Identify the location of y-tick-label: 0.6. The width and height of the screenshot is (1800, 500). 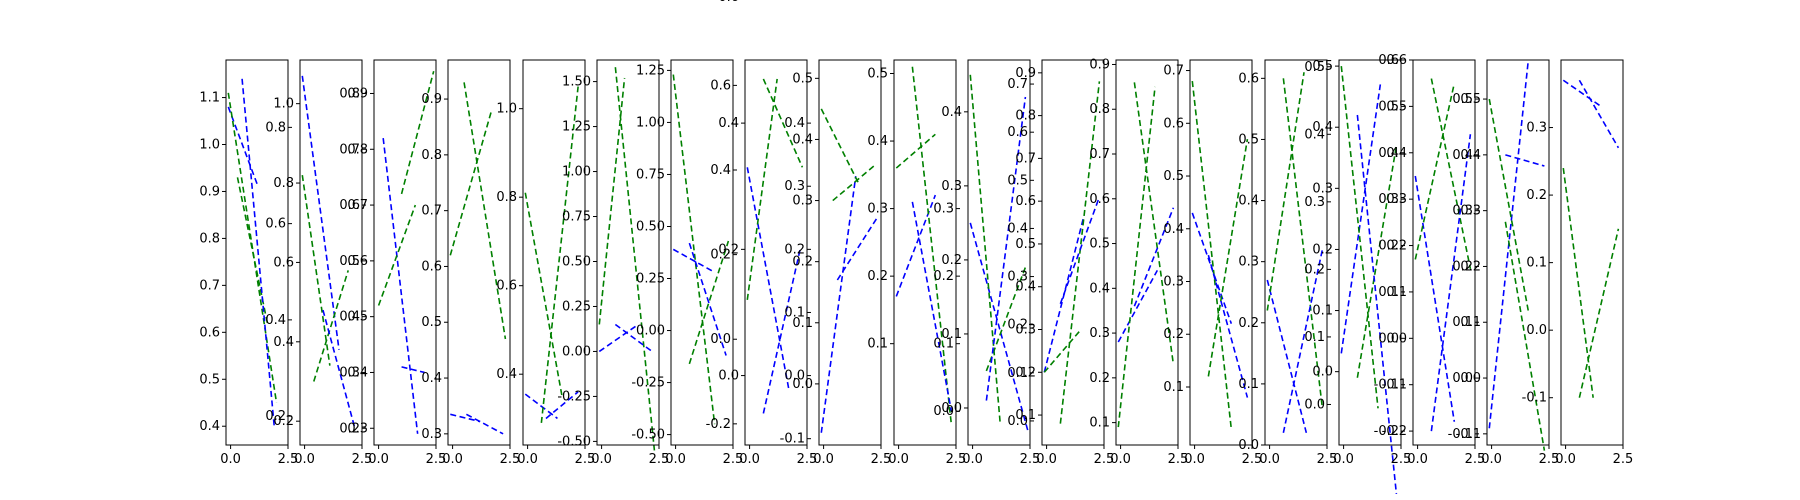
(283, 262).